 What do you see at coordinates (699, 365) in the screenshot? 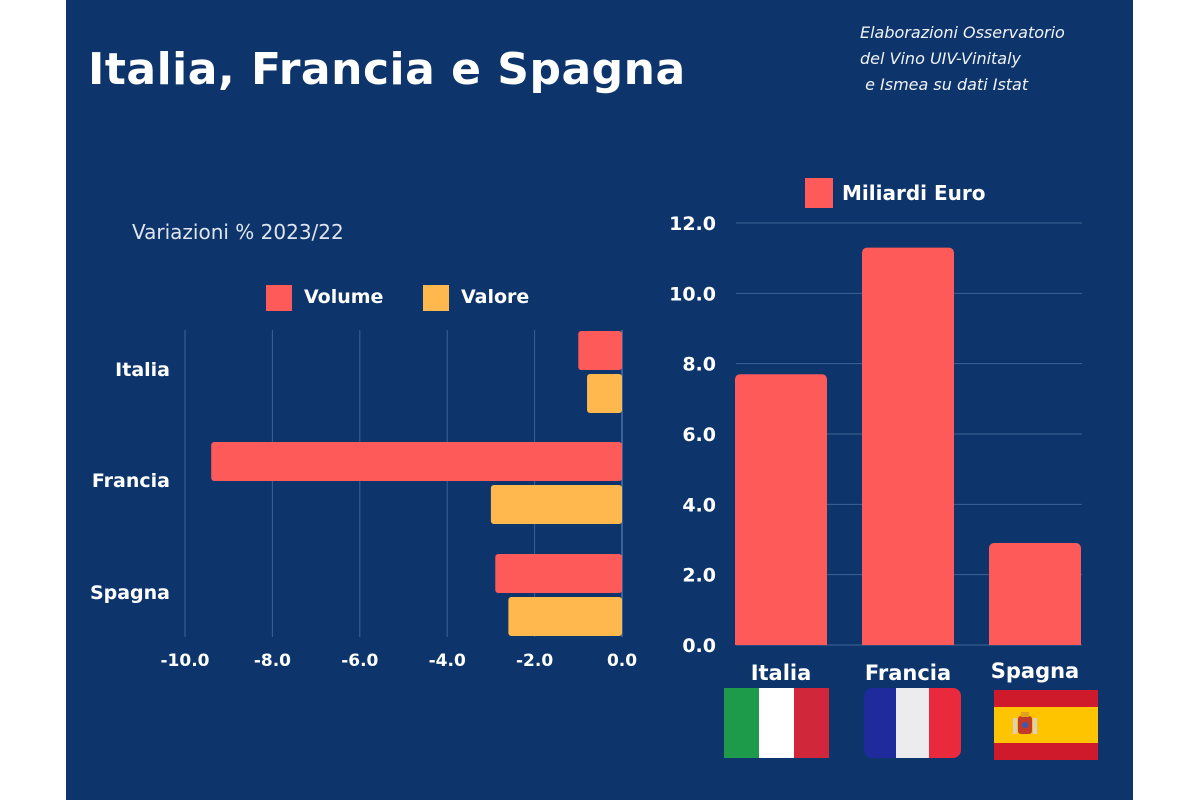
I see `y-tick-label: 8.0` at bounding box center [699, 365].